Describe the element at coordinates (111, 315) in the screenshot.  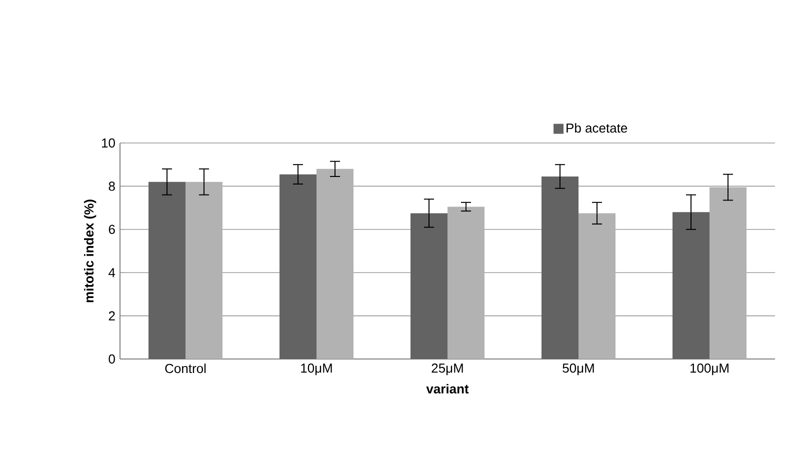
I see `y-tick-label: 2` at that location.